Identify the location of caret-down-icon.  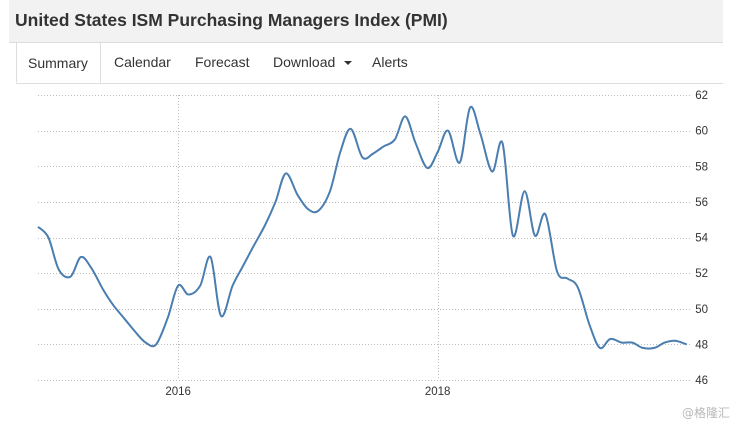
(348, 63).